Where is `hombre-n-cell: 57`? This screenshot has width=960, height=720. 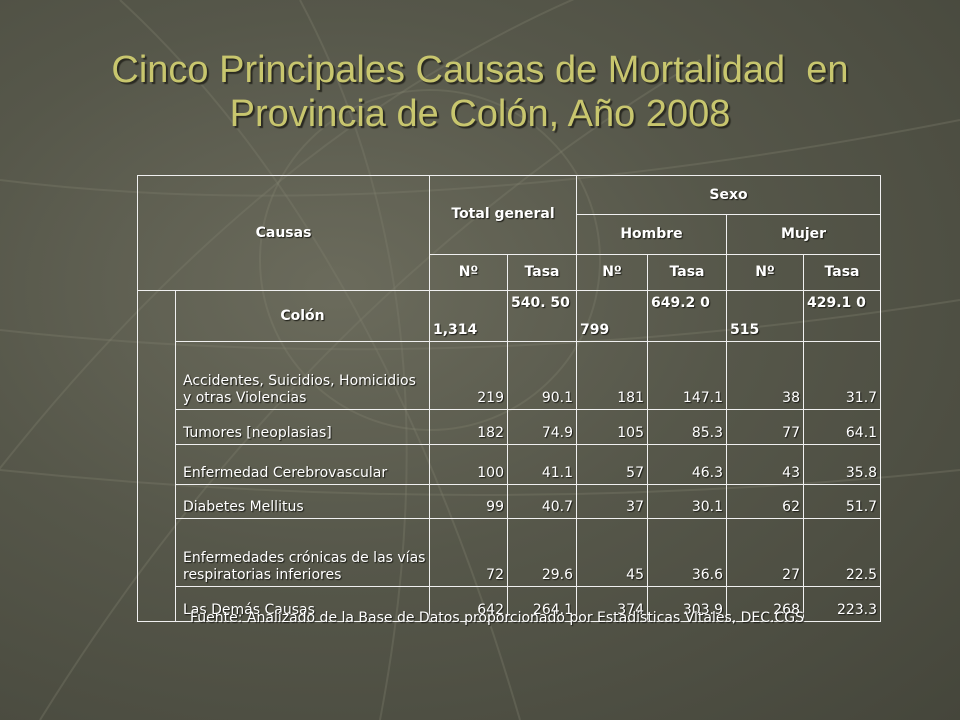
hombre-n-cell: 57 is located at coordinates (612, 464).